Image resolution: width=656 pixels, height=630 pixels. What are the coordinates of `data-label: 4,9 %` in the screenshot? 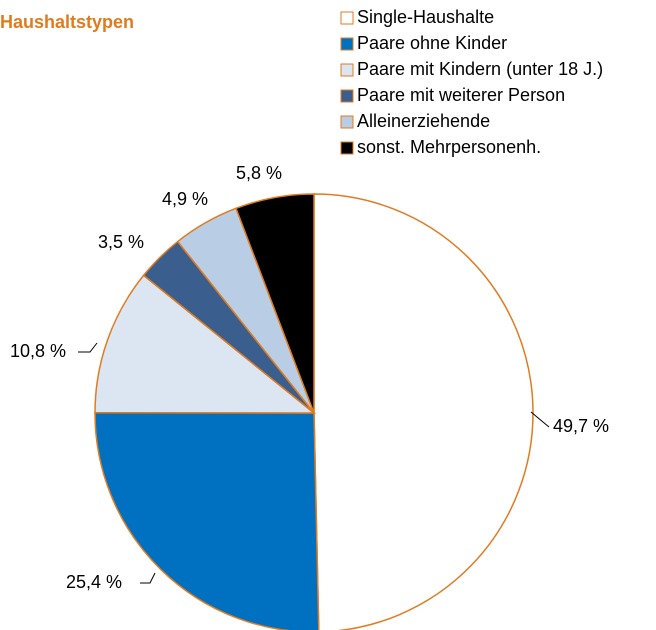 It's located at (185, 199).